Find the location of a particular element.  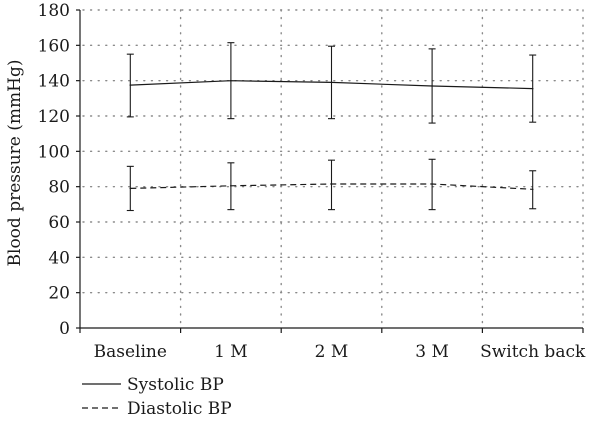

y-tick-label: 40 is located at coordinates (59, 258).